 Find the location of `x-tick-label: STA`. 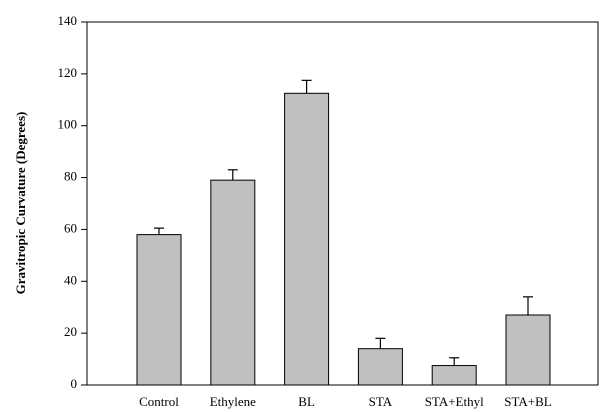

x-tick-label: STA is located at coordinates (381, 401).